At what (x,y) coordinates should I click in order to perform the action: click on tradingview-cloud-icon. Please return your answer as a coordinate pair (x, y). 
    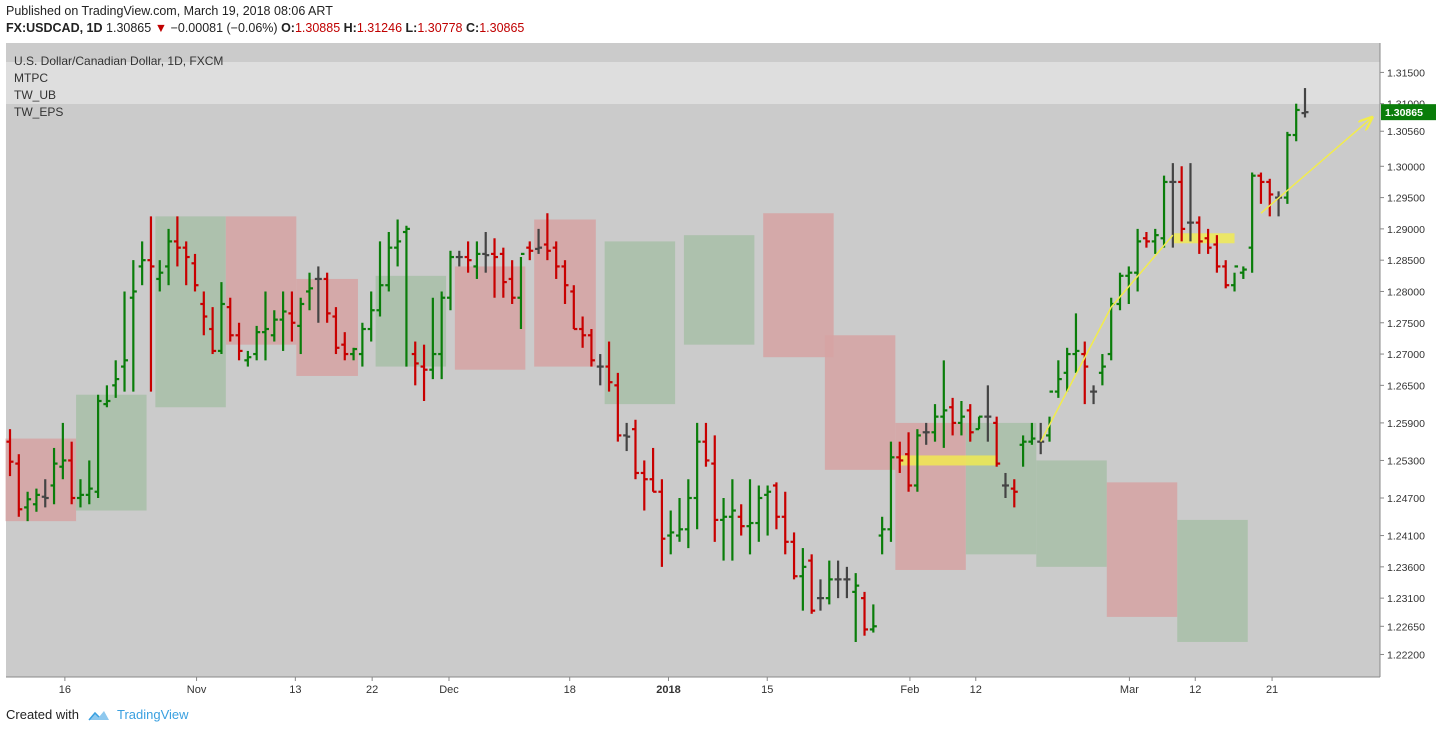
    Looking at the image, I should click on (98, 715).